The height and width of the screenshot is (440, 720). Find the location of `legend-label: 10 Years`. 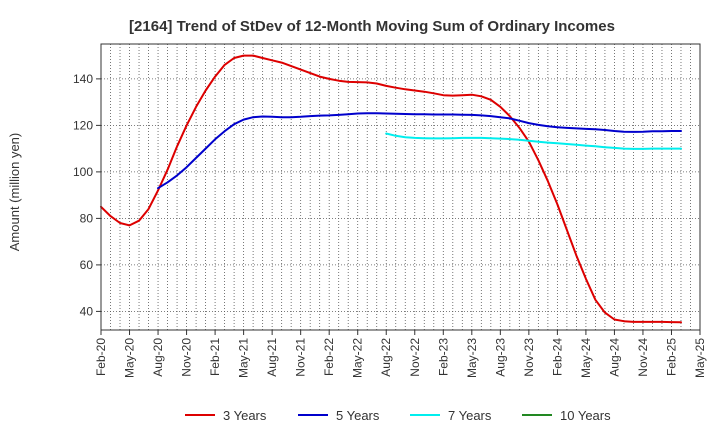

legend-label: 10 Years is located at coordinates (585, 415).